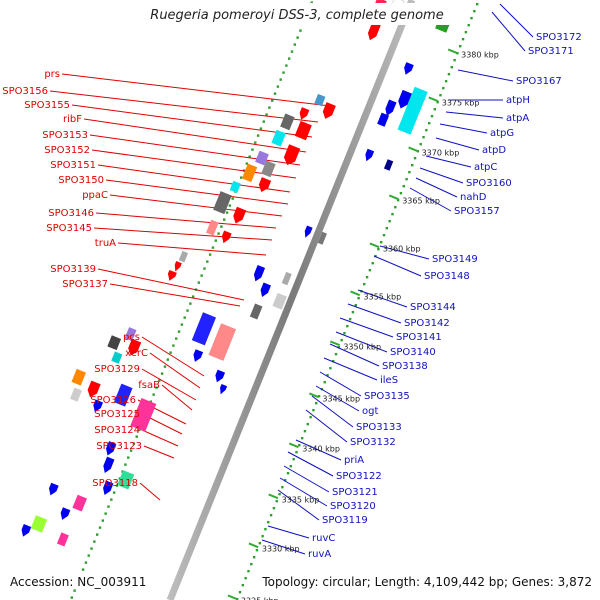 The image size is (600, 600). What do you see at coordinates (405, 366) in the screenshot?
I see `gene-label-reverse: SPO3138` at bounding box center [405, 366].